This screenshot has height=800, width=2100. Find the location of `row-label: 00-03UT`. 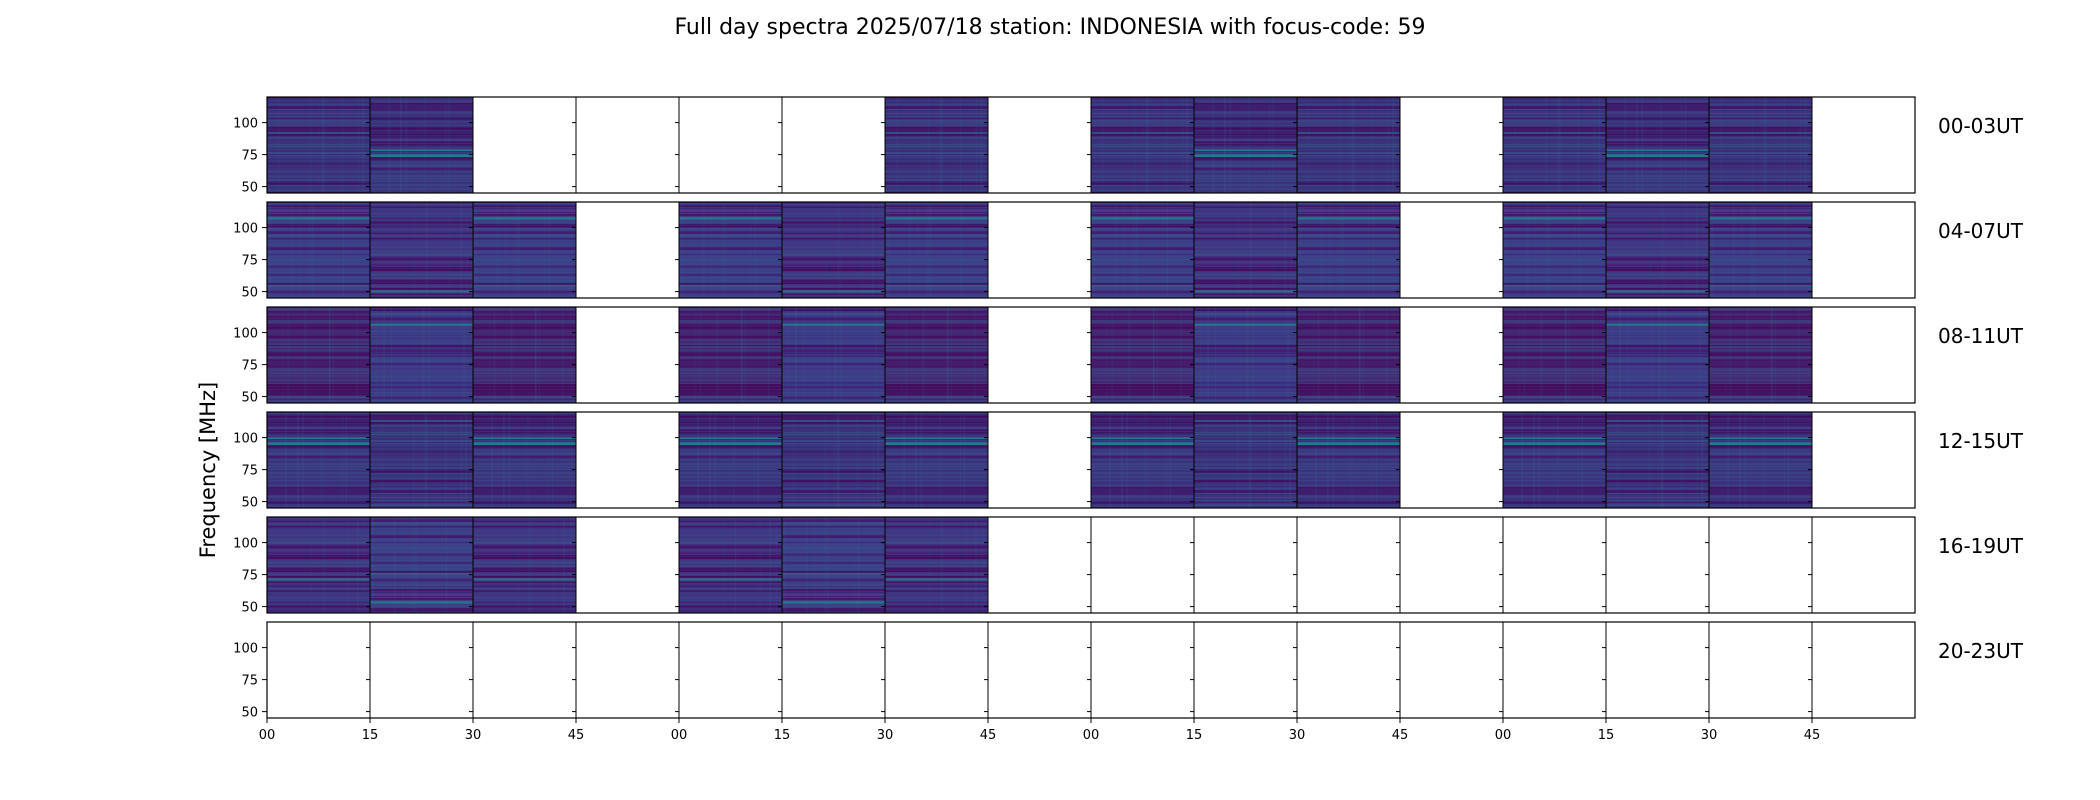

row-label: 00-03UT is located at coordinates (1981, 126).